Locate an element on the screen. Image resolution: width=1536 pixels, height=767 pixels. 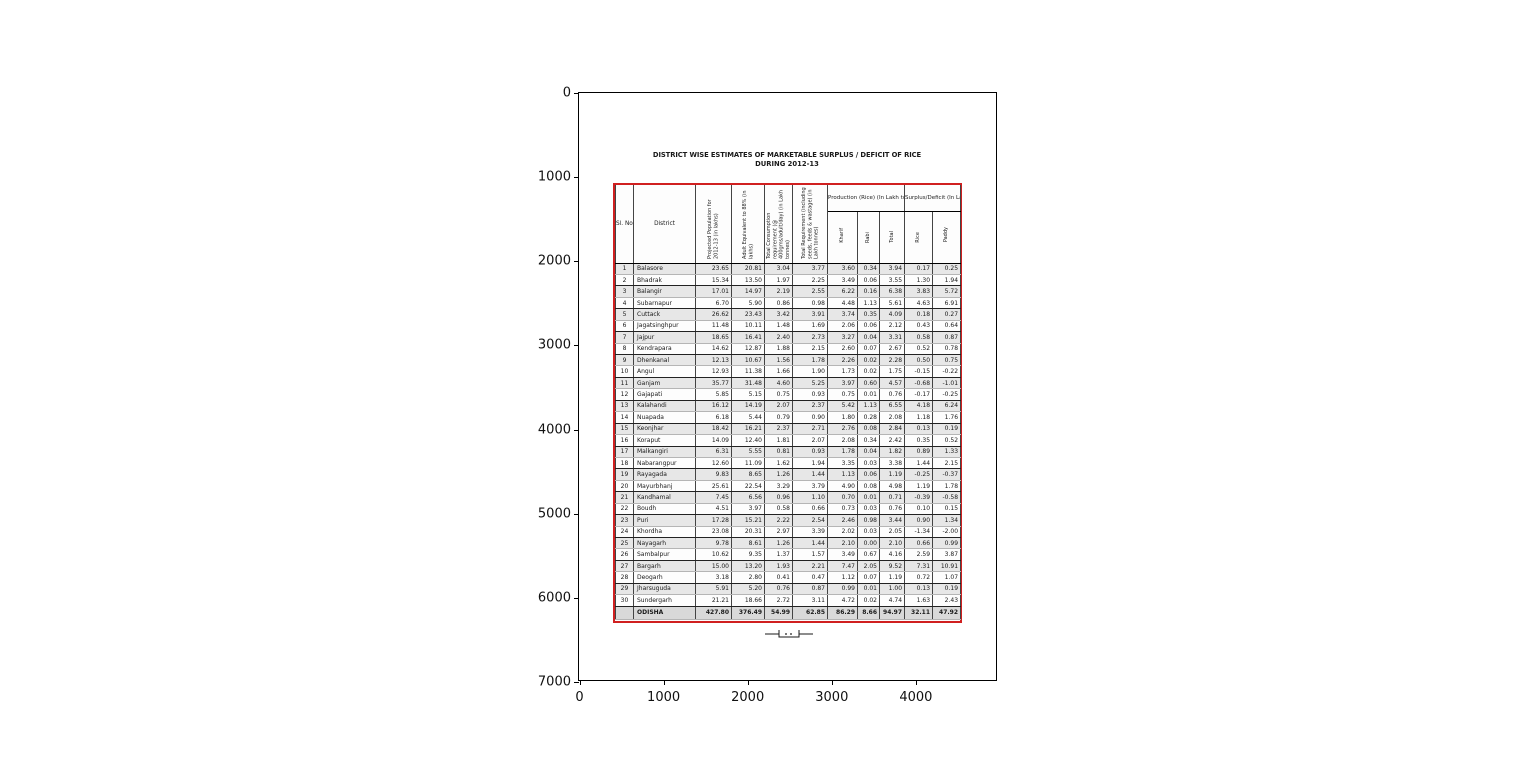
cell-value: 0.87 is located at coordinates (947, 337).